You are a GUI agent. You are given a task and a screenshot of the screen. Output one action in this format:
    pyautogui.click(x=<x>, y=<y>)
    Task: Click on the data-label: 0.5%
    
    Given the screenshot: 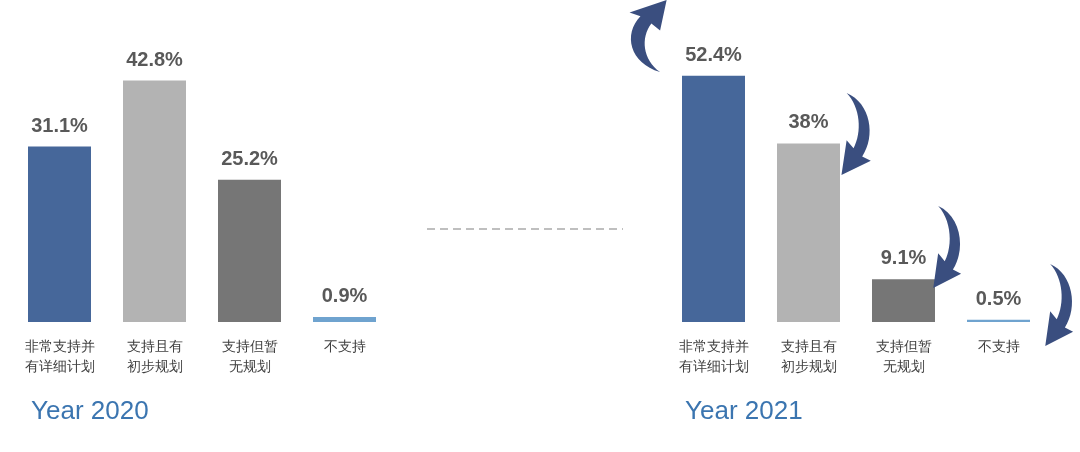 What is the action you would take?
    pyautogui.click(x=998, y=297)
    